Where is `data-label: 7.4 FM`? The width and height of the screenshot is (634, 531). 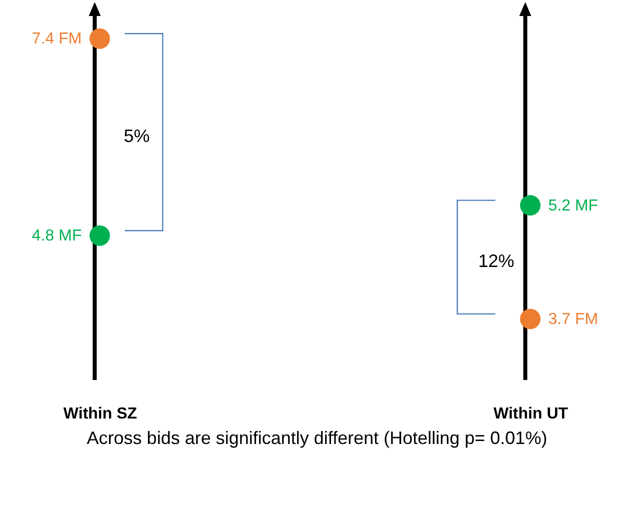 data-label: 7.4 FM is located at coordinates (57, 39).